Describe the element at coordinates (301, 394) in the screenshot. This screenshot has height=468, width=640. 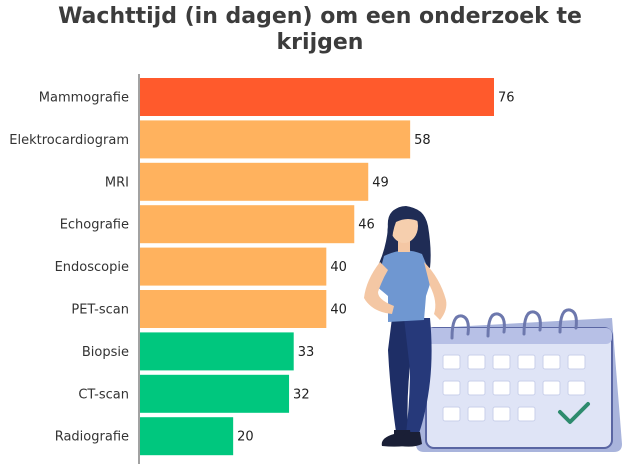
I see `value-label: 32` at that location.